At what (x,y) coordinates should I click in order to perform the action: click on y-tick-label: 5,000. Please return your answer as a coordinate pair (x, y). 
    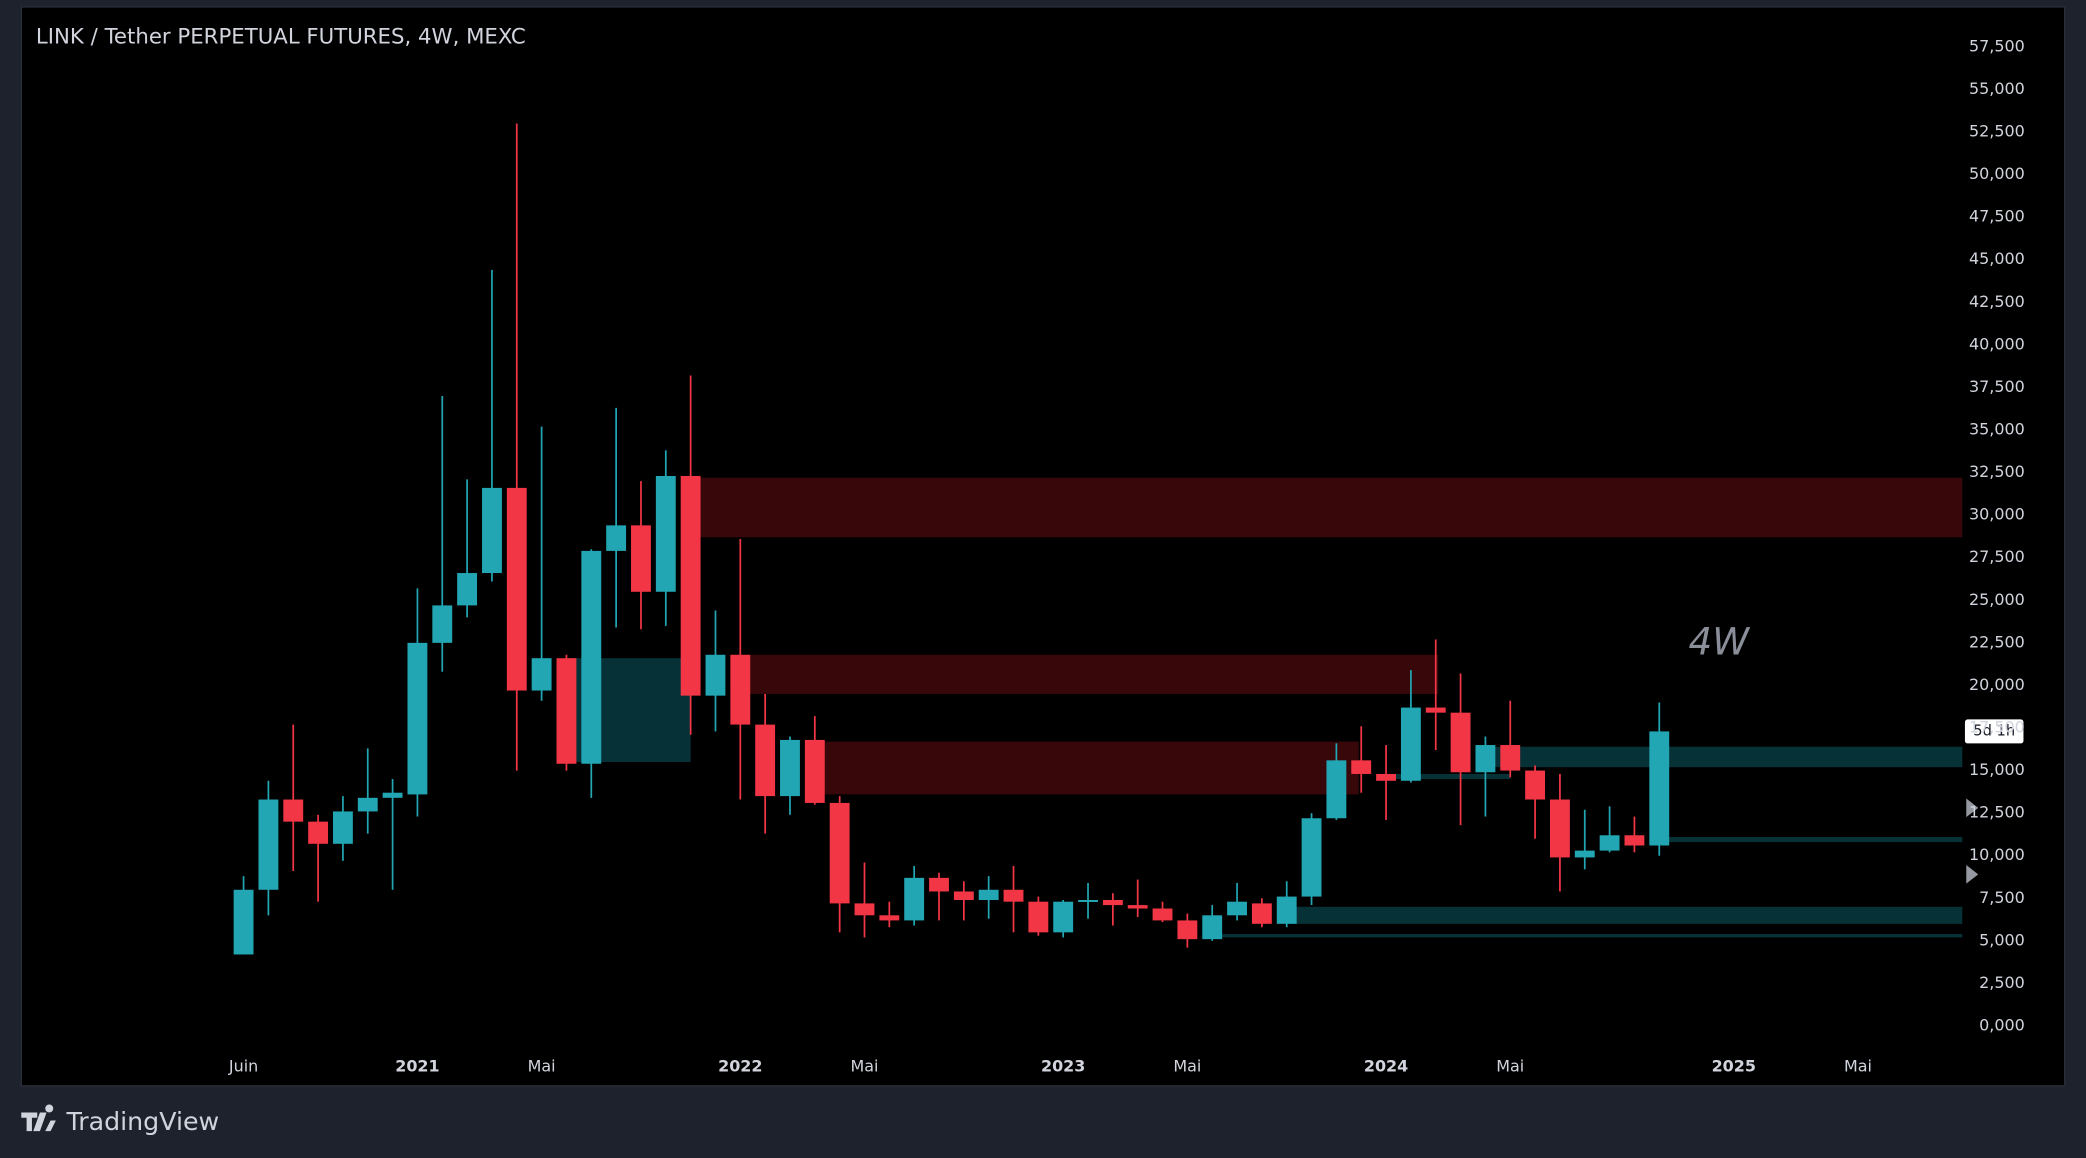
    Looking at the image, I should click on (2002, 939).